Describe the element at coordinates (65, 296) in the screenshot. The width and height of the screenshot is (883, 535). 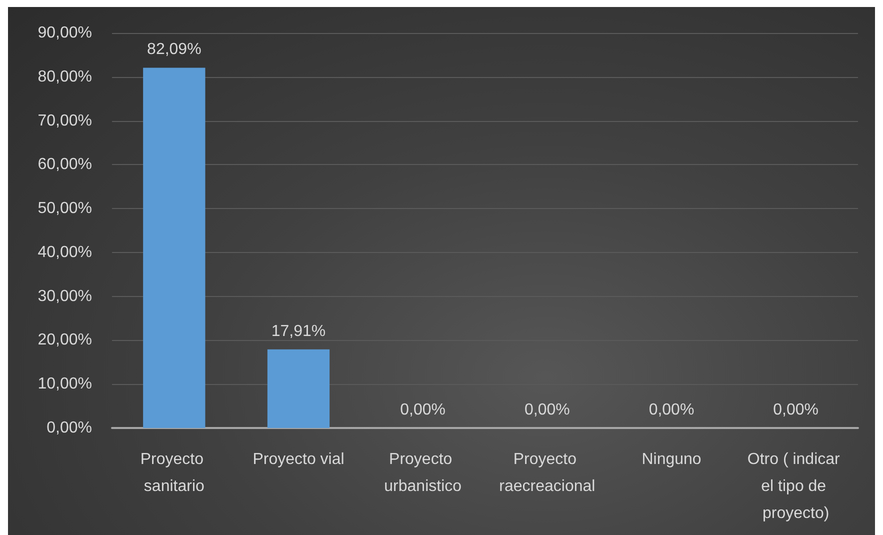
I see `y-tick-label: 30,00%` at that location.